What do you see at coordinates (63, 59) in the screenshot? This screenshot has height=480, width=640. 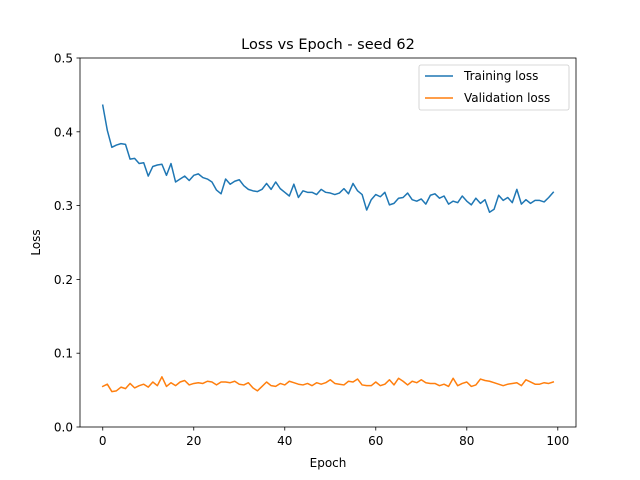 I see `y-tick-label: 0.5` at bounding box center [63, 59].